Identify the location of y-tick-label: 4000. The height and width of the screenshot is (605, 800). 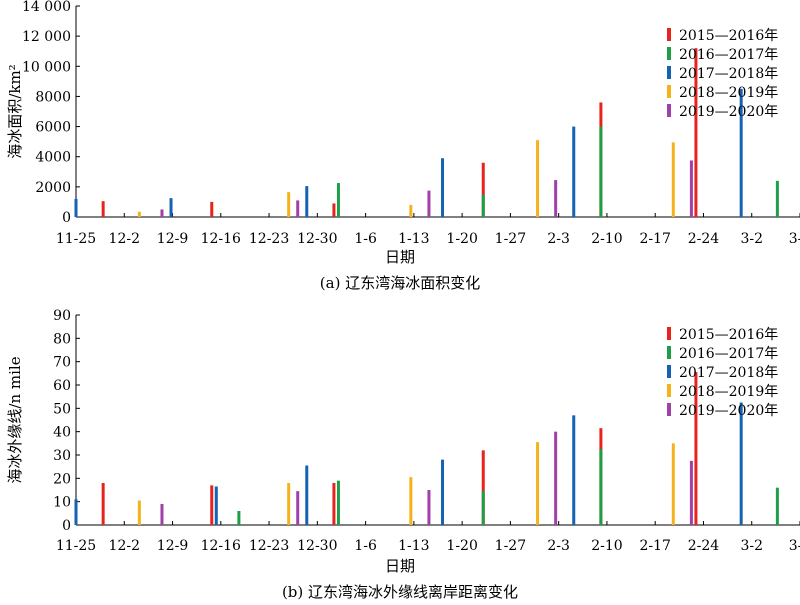
(53, 158).